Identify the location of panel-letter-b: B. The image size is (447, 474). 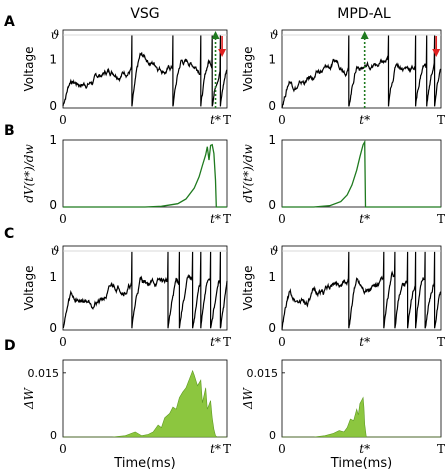
(9, 131).